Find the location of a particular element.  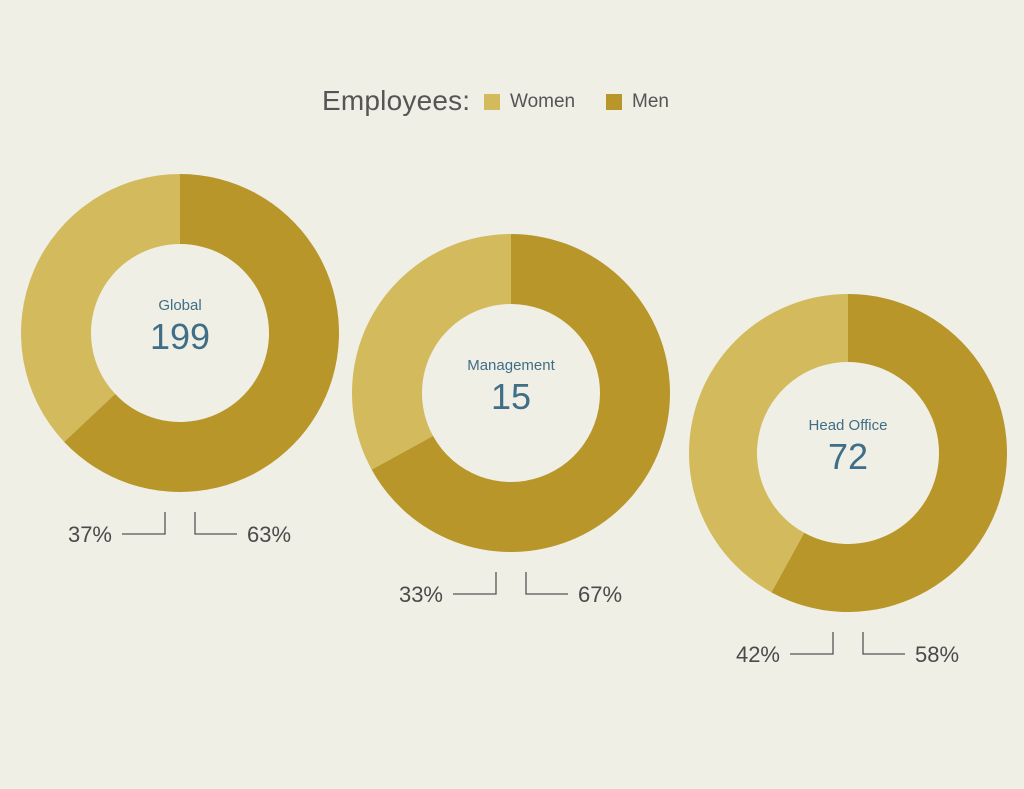

percent-label-women-management: 33% is located at coordinates (421, 594).